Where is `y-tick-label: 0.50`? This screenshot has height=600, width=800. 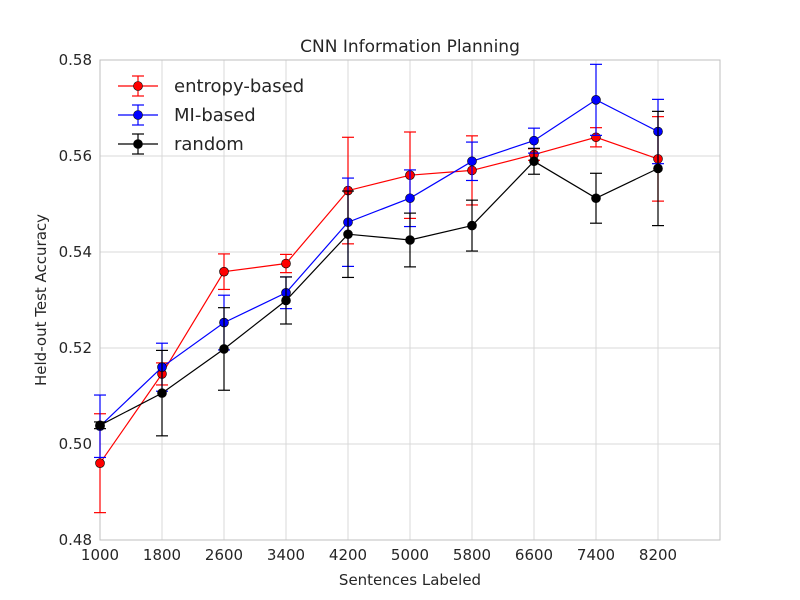
y-tick-label: 0.50 is located at coordinates (75, 444).